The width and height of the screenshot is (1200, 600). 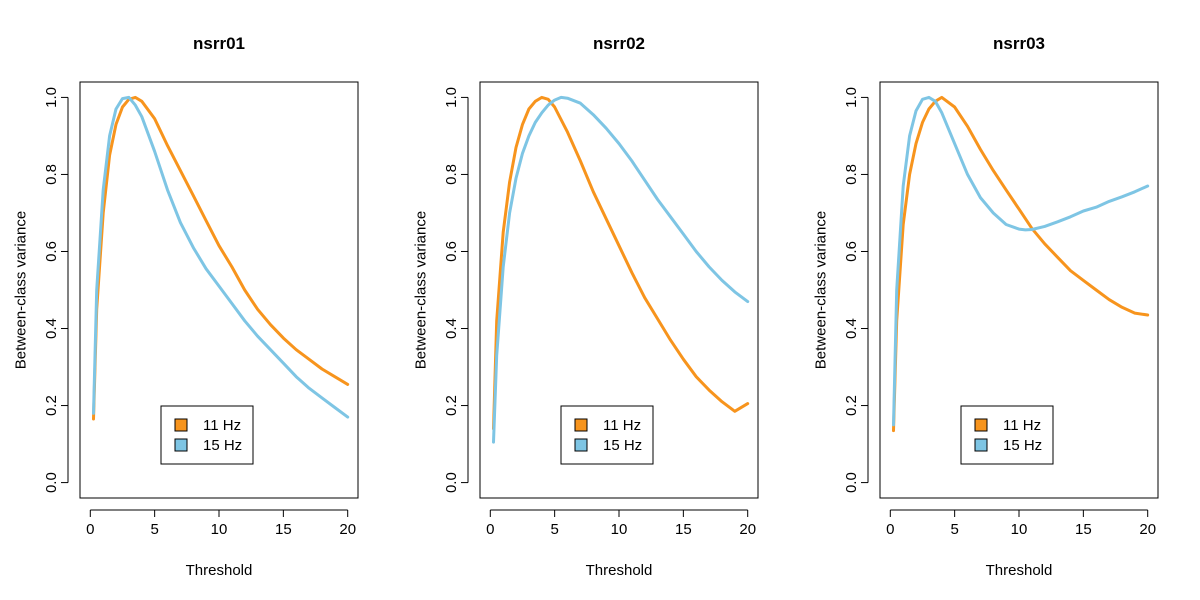 I want to click on chart-title: nsrr03, so click(x=1019, y=43).